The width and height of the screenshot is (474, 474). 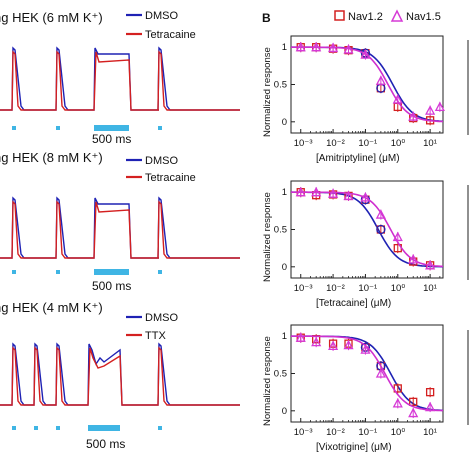 I want to click on legend-label-dmso-8mm: DMSO, so click(x=161, y=161).